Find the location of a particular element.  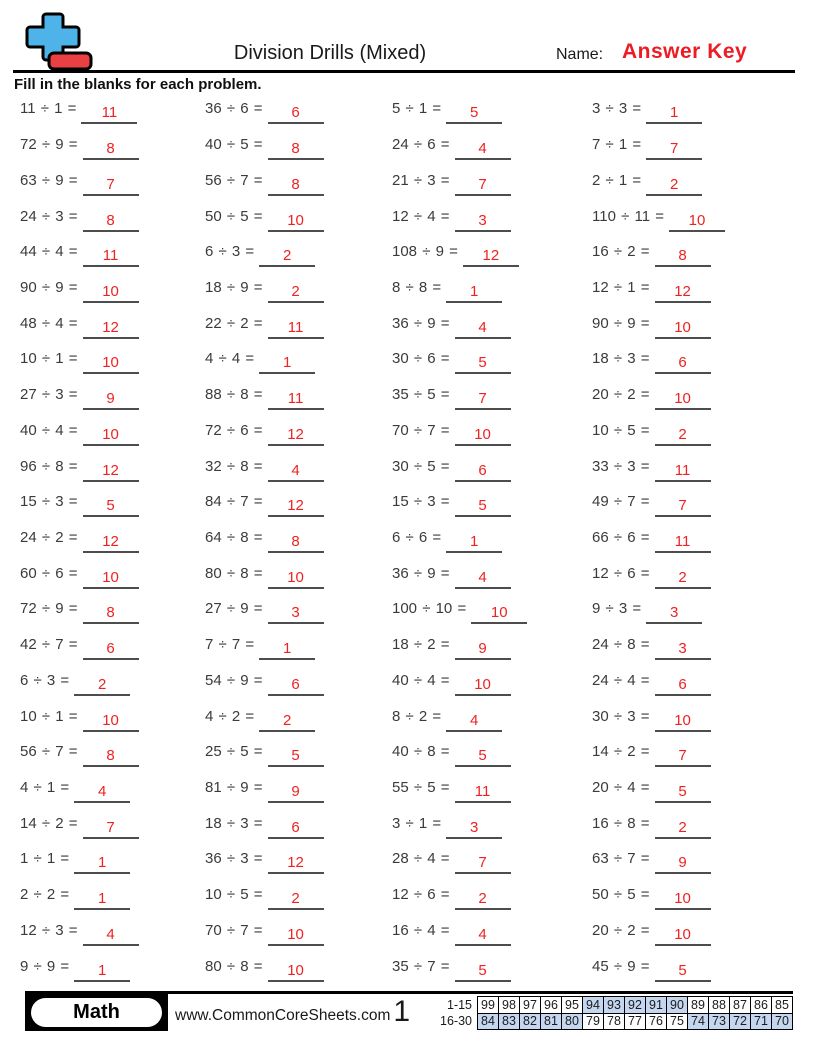

problem-item: 9 ÷ 3 = 3 is located at coordinates (694, 612).